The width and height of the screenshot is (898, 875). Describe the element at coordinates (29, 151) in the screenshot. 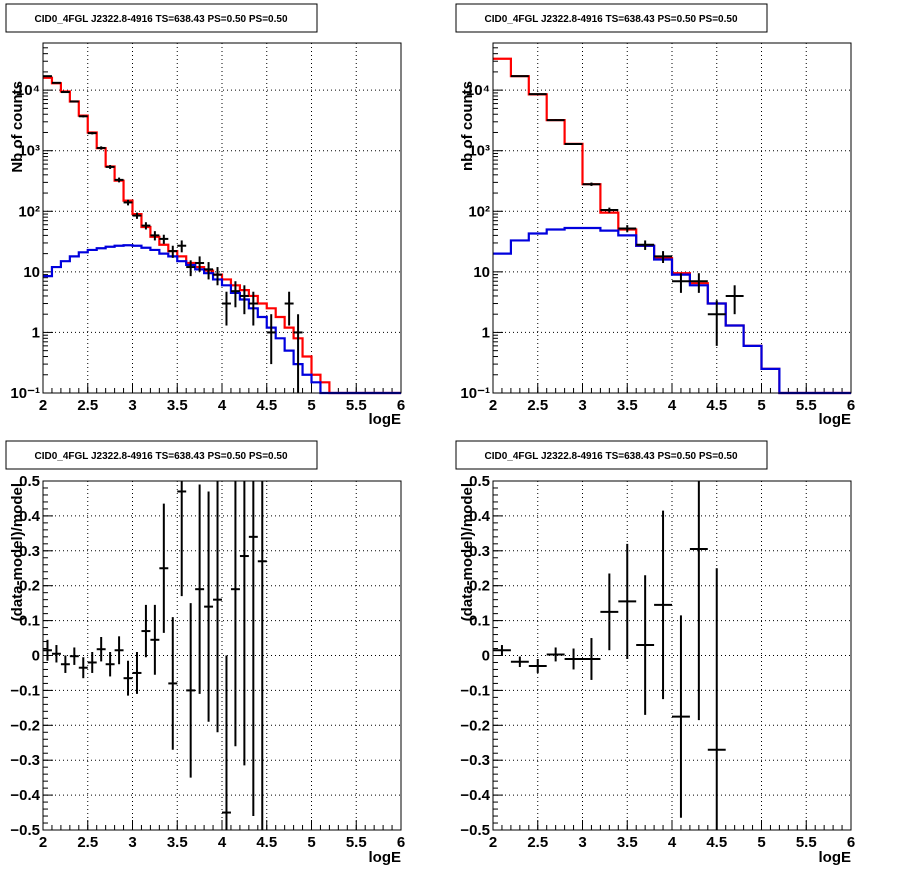

I see `y-tick-label: 10³` at that location.